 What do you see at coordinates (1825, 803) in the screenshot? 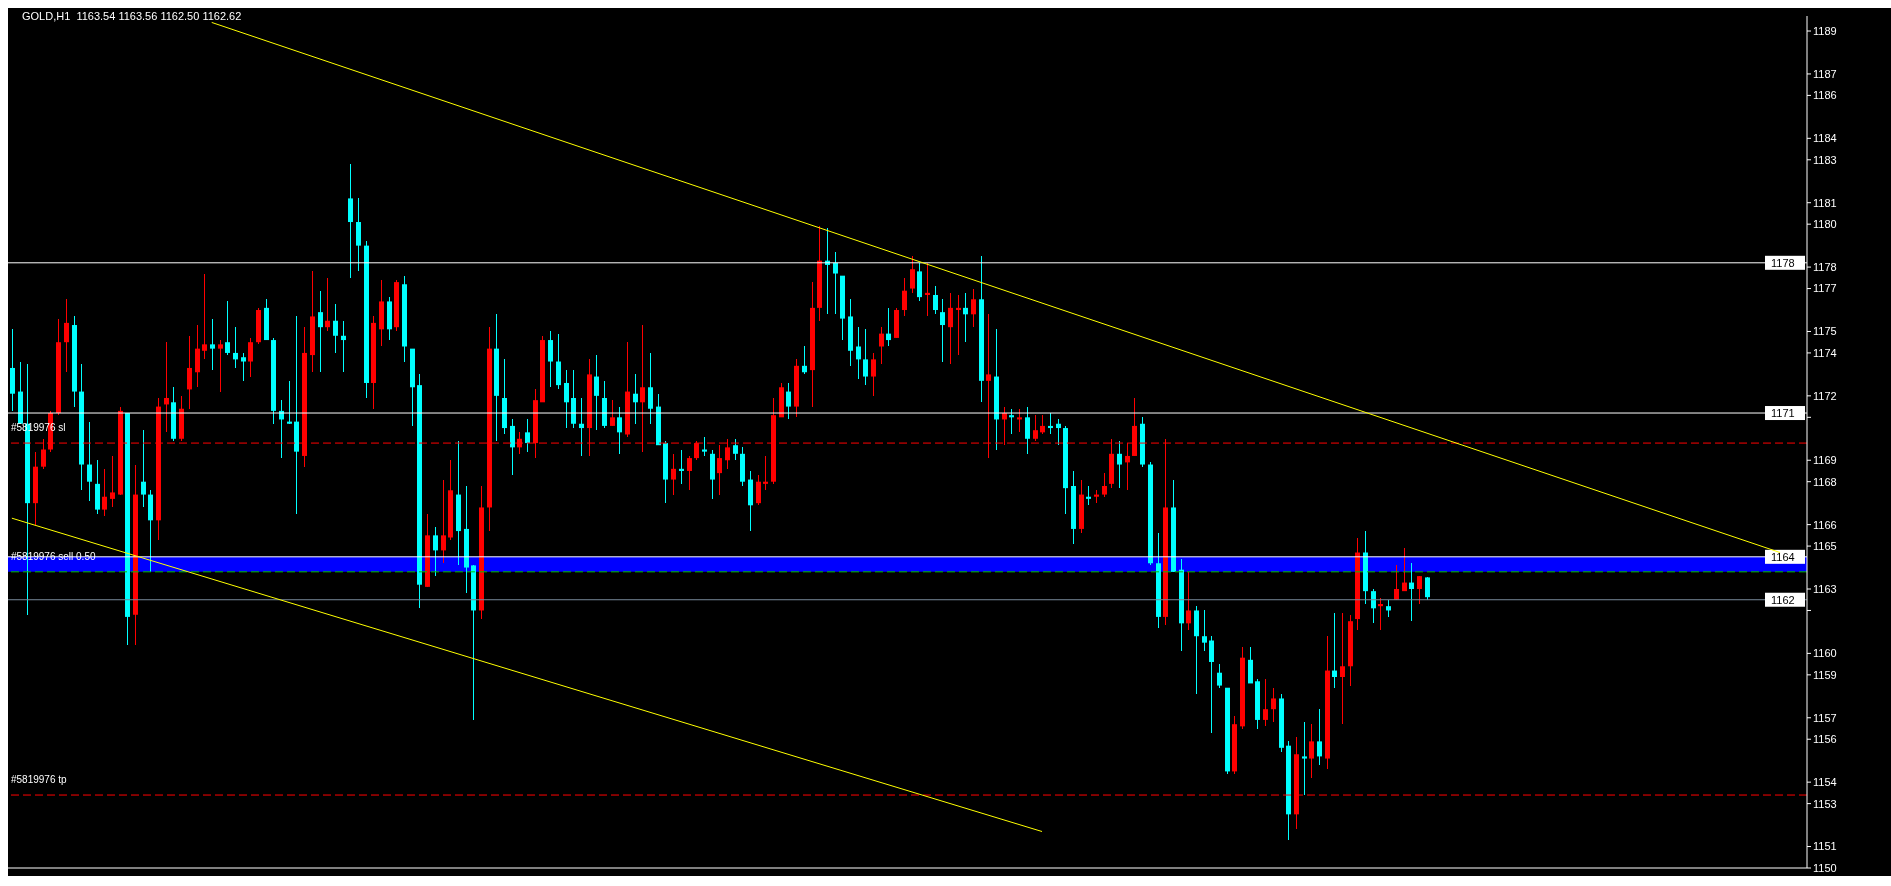
I see `y-tick-label: 1153` at bounding box center [1825, 803].